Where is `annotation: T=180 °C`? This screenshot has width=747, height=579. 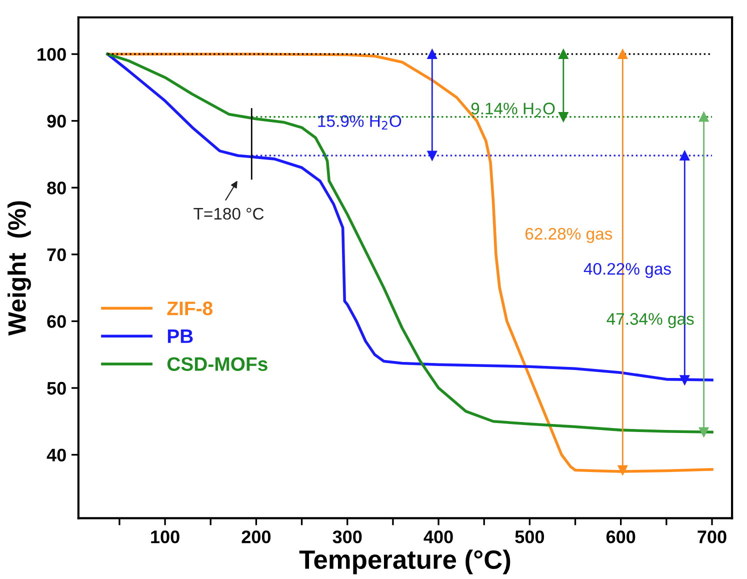 annotation: T=180 °C is located at coordinates (229, 214).